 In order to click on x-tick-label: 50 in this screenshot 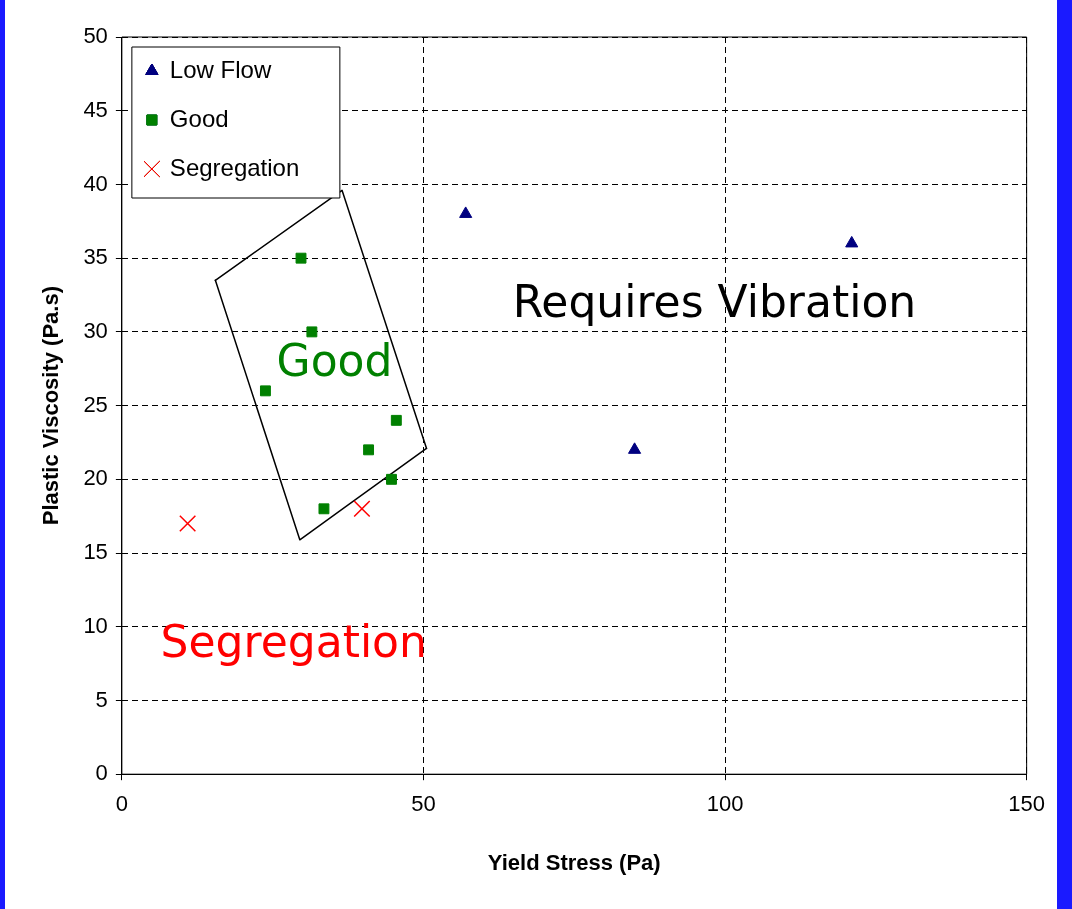, I will do `click(423, 804)`.